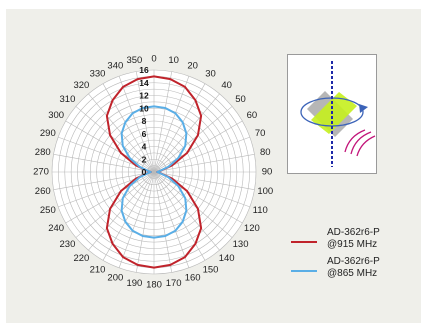 Image resolution: width=428 pixels, height=329 pixels. I want to click on angle-tick-label: 30, so click(210, 74).